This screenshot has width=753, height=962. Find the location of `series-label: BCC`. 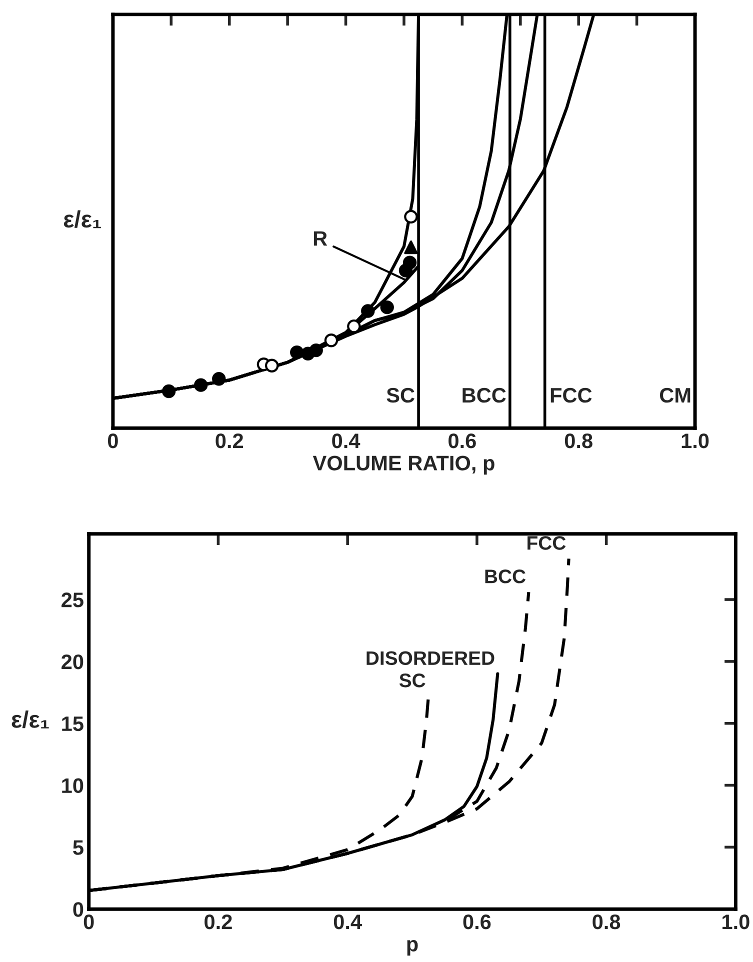

series-label: BCC is located at coordinates (505, 577).